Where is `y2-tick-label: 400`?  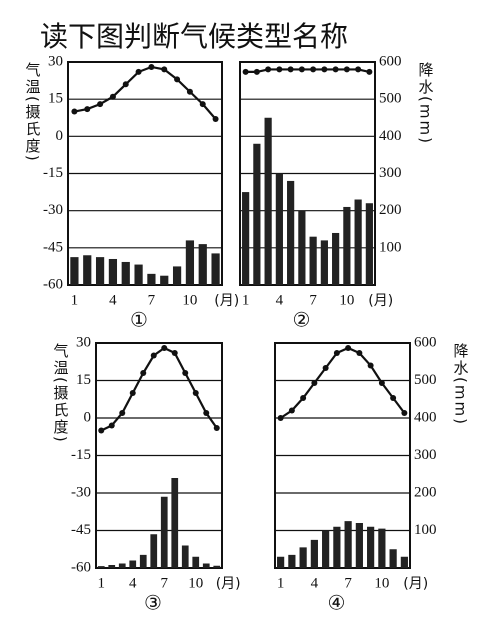 y2-tick-label: 400 is located at coordinates (390, 136).